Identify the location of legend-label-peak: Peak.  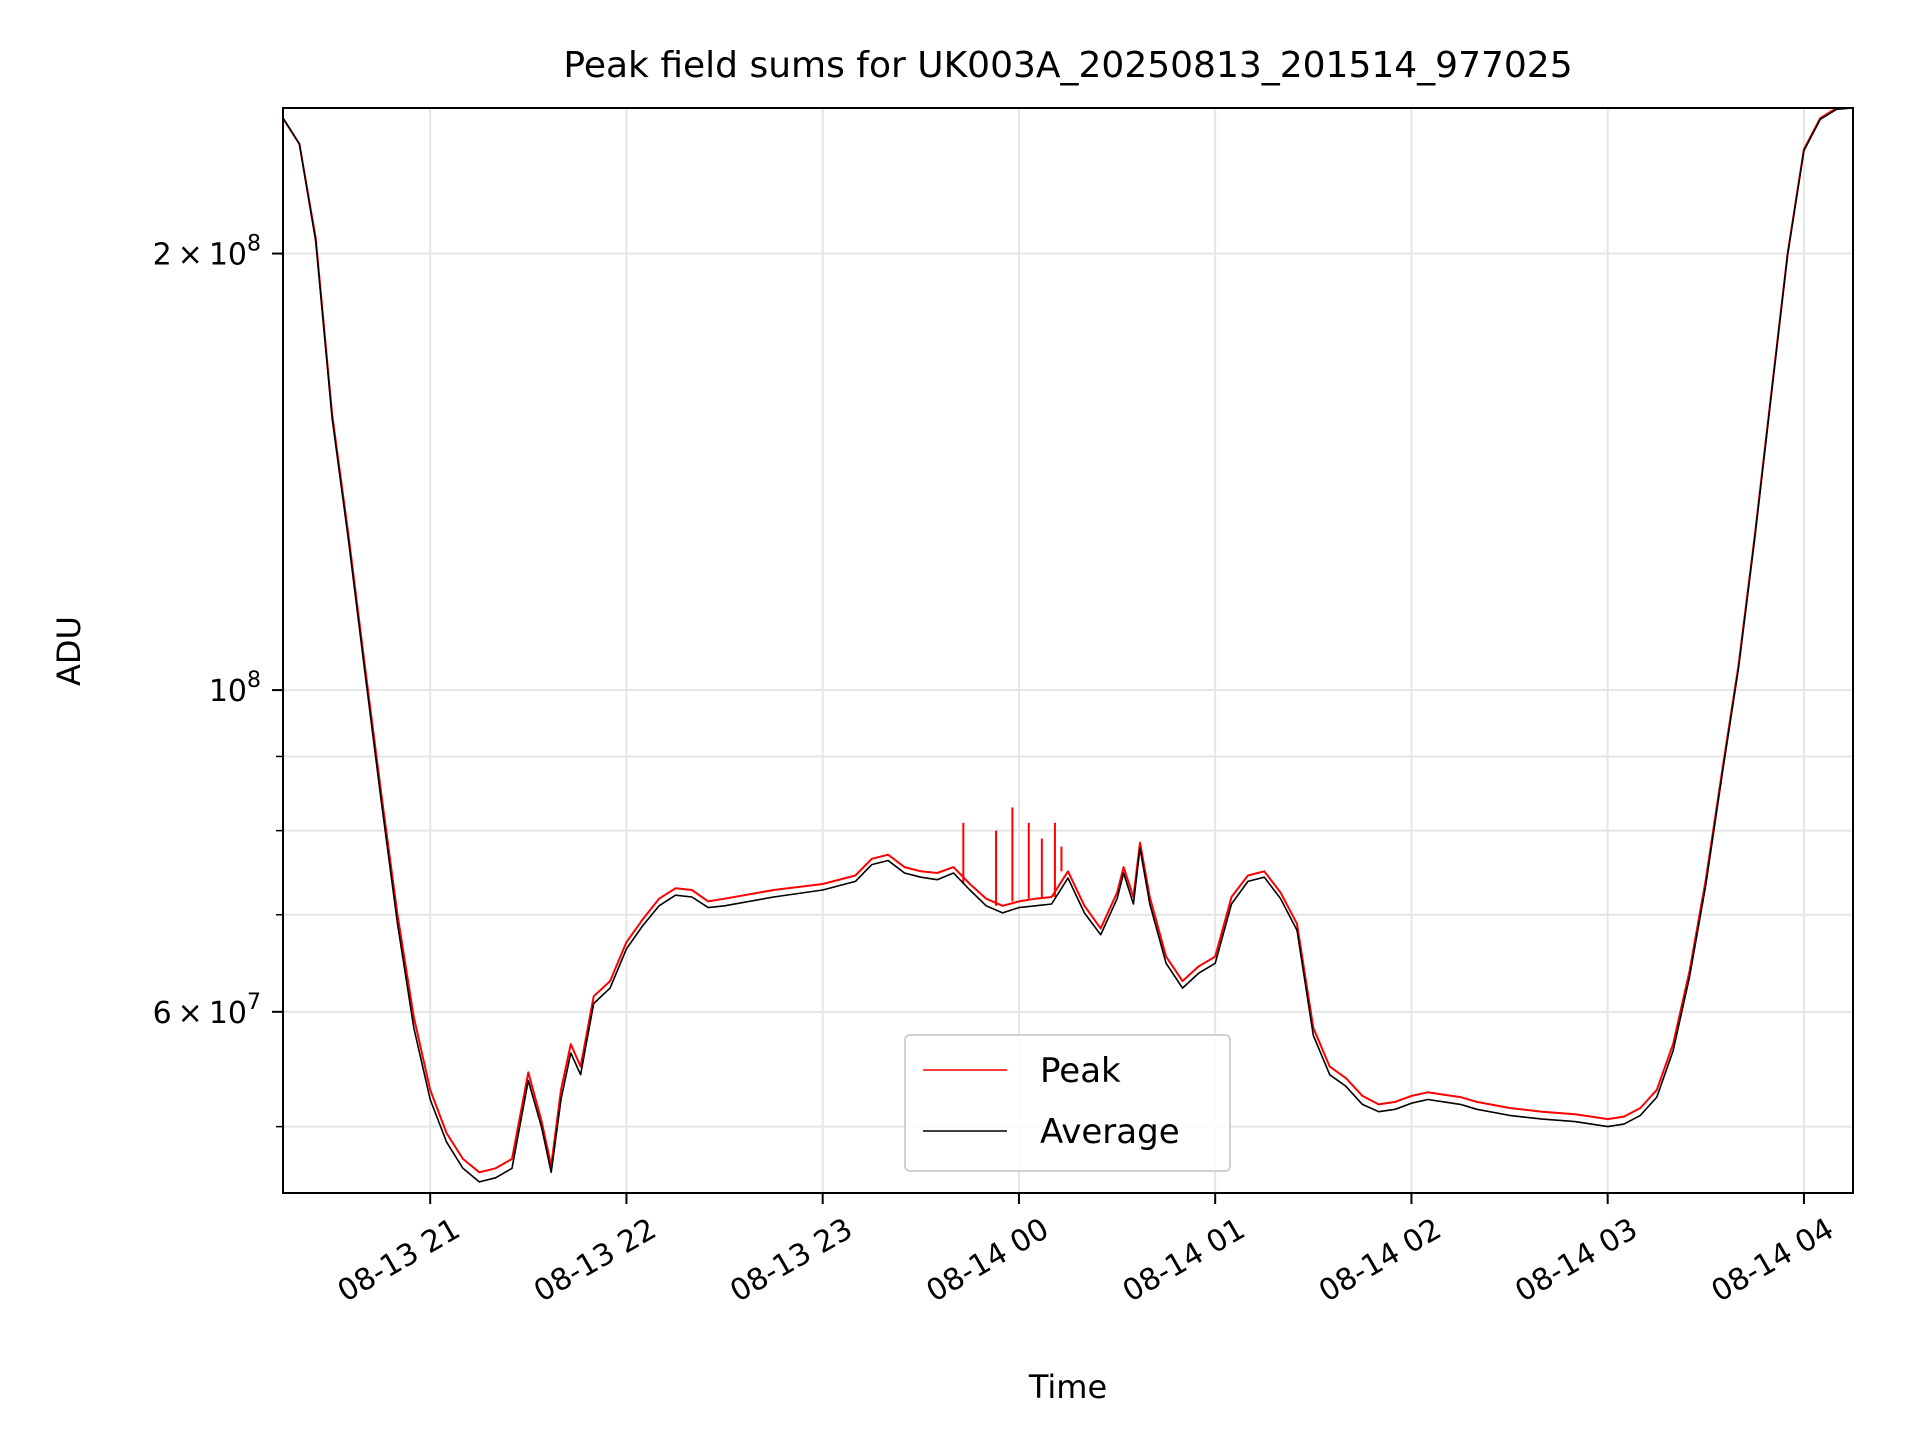
(1080, 1071).